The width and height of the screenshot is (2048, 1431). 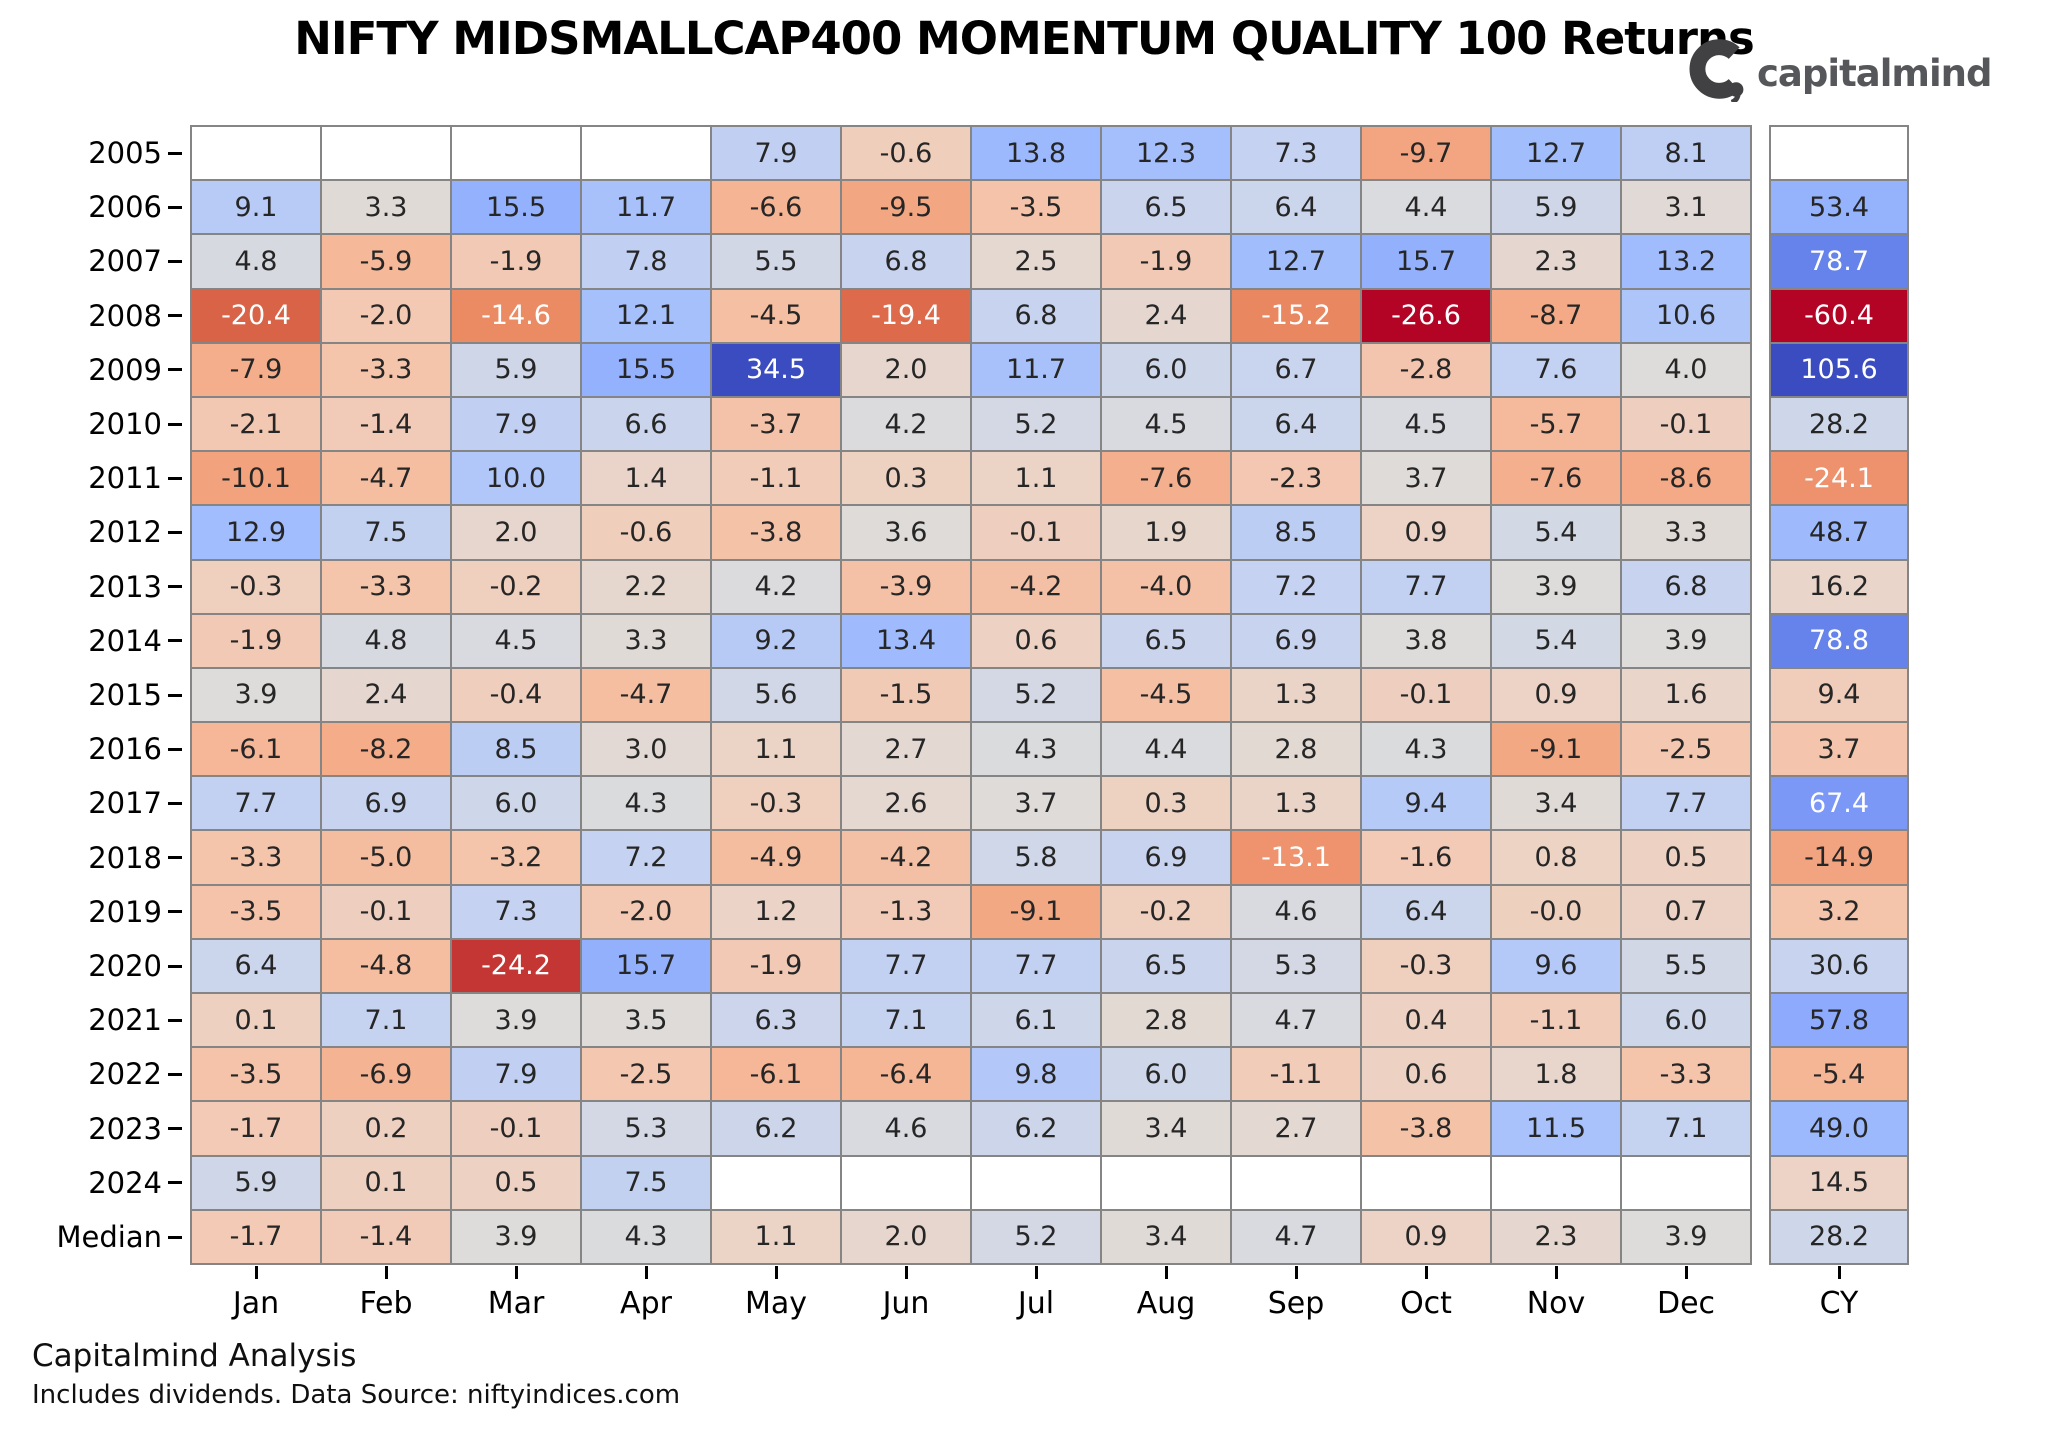 I want to click on heatmap-cell: 5.9, so click(x=1556, y=207).